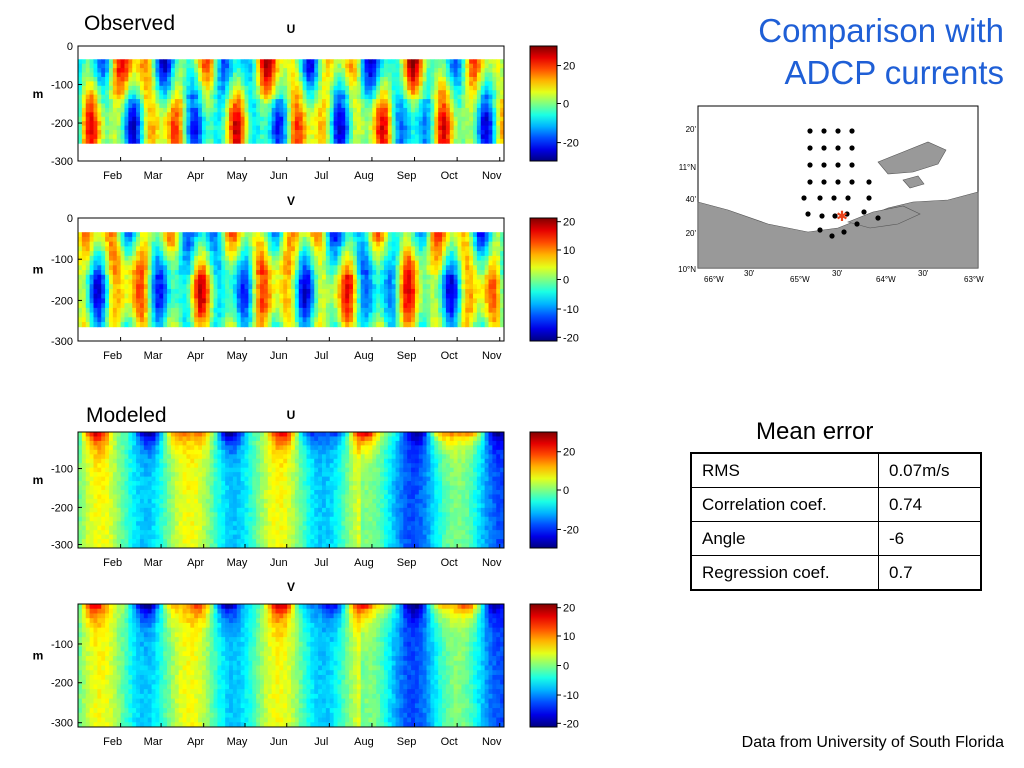  What do you see at coordinates (569, 223) in the screenshot?
I see `colorbar-tick-label: 20` at bounding box center [569, 223].